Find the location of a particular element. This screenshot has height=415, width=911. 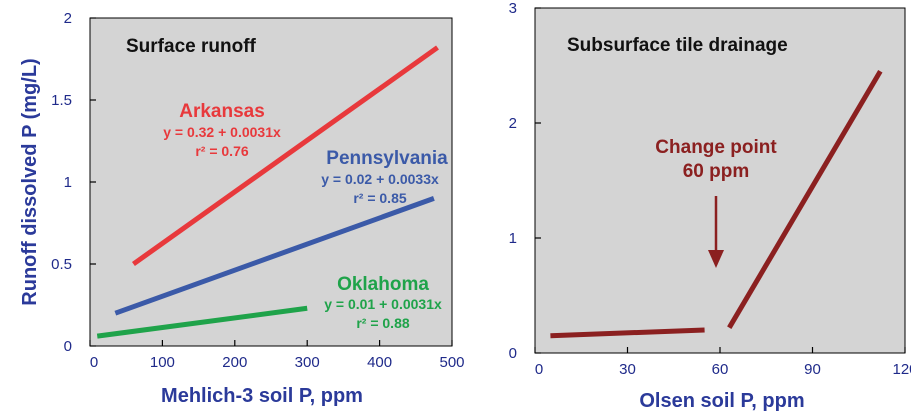

chart-title-left: Surface runoff is located at coordinates (191, 46).